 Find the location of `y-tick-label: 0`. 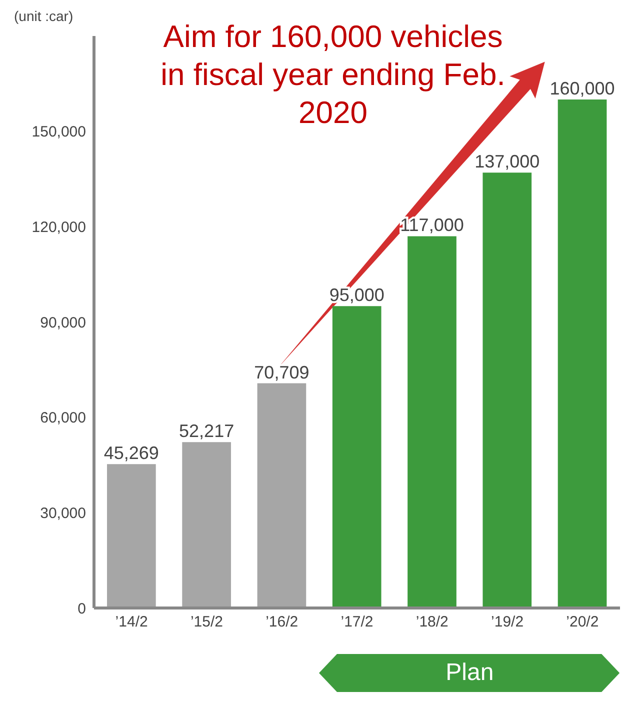

y-tick-label: 0 is located at coordinates (82, 609).